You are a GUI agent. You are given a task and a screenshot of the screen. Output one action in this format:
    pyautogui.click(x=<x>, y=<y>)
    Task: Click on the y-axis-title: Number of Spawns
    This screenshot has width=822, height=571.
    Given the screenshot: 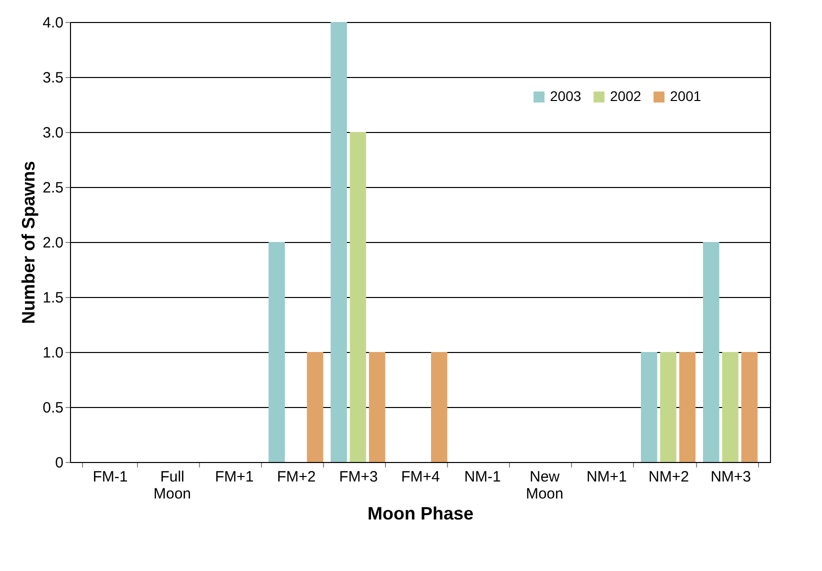 What is the action you would take?
    pyautogui.click(x=28, y=242)
    